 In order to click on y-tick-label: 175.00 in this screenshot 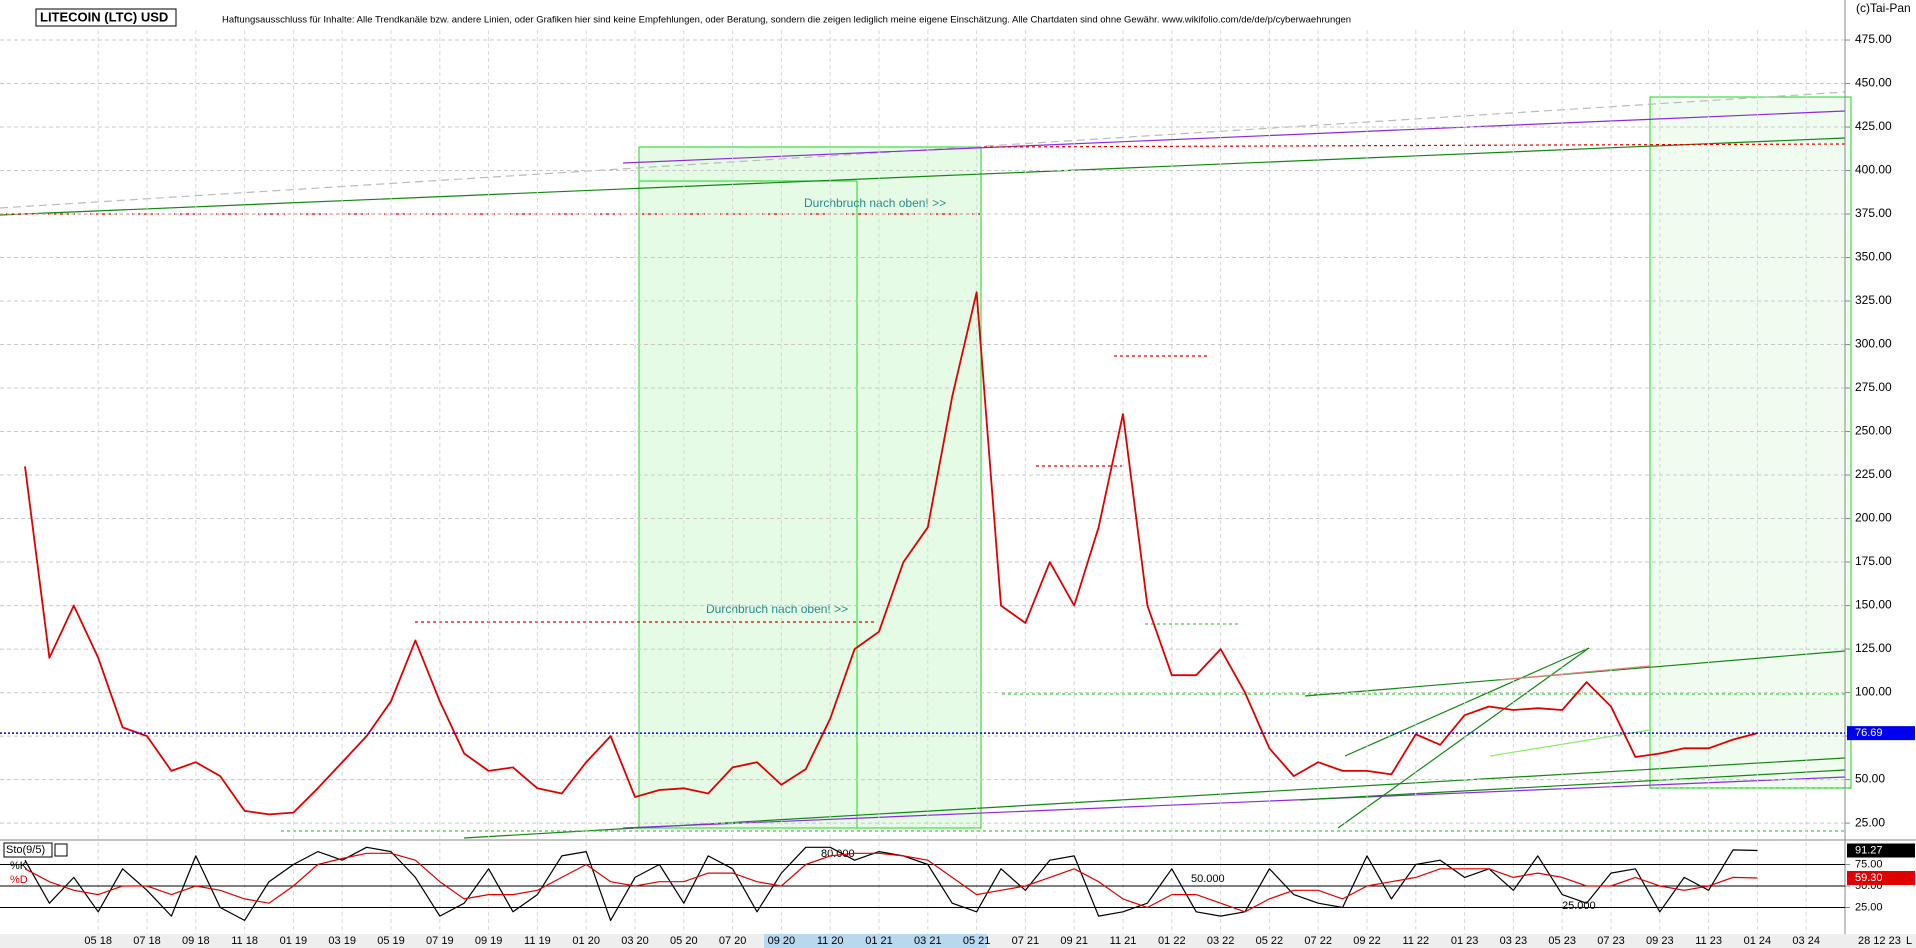, I will do `click(1873, 561)`.